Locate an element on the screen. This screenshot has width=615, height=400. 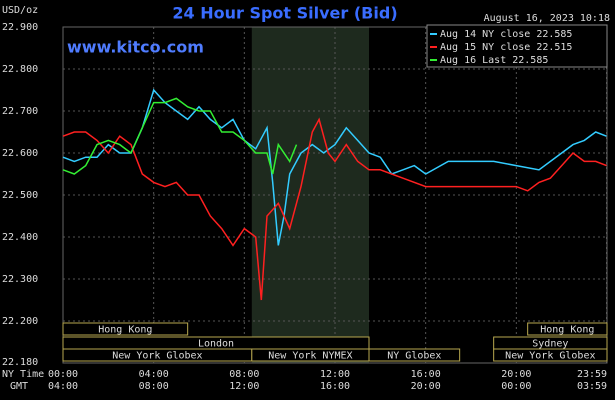
watermark: www.kitco.com is located at coordinates (135, 47).